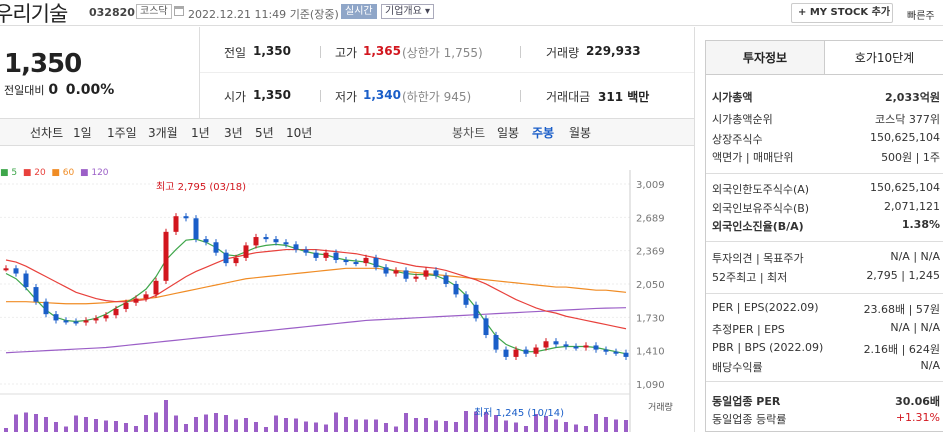 The width and height of the screenshot is (943, 432). I want to click on invest-value: 코스닥 377위, so click(907, 119).